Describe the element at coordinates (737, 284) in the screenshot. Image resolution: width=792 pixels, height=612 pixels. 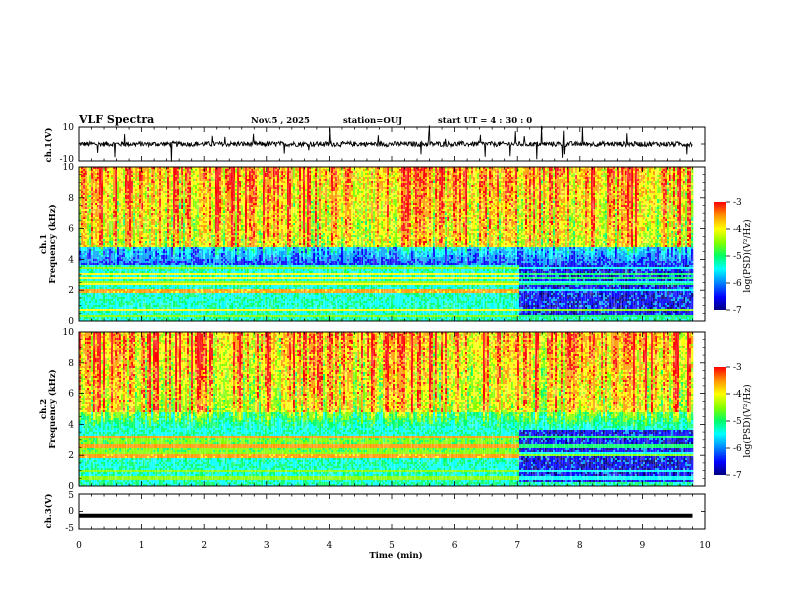
I see `ch1-colorbar-tick-label: -6` at that location.